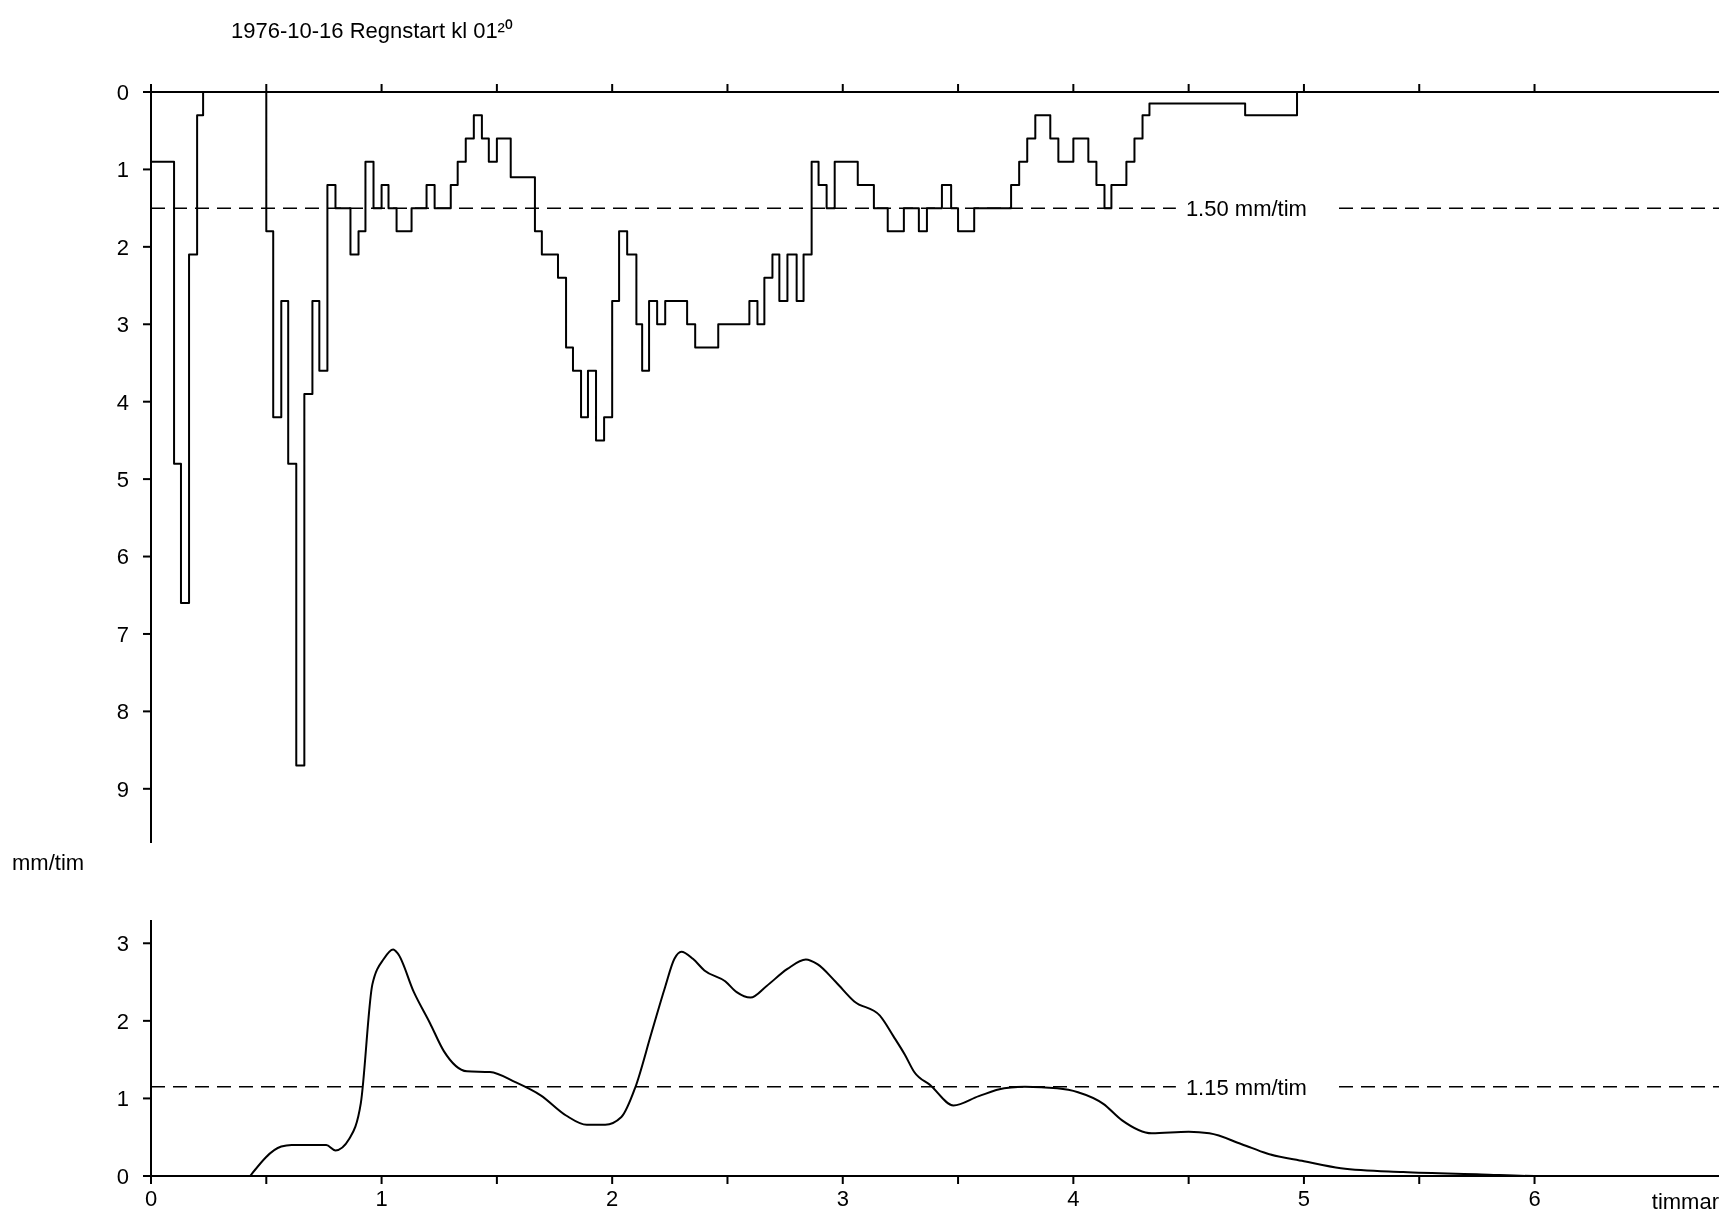 Image resolution: width=1726 pixels, height=1227 pixels. Describe the element at coordinates (122, 789) in the screenshot. I see `y-tick-label: 9` at that location.